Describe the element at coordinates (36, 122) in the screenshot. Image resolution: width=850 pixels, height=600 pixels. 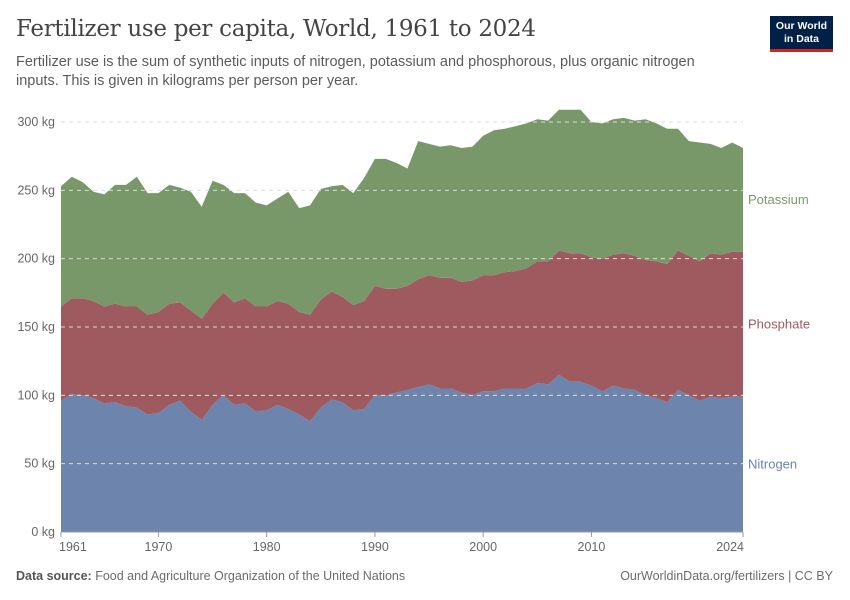
I see `y-tick-label: 300 kg` at that location.